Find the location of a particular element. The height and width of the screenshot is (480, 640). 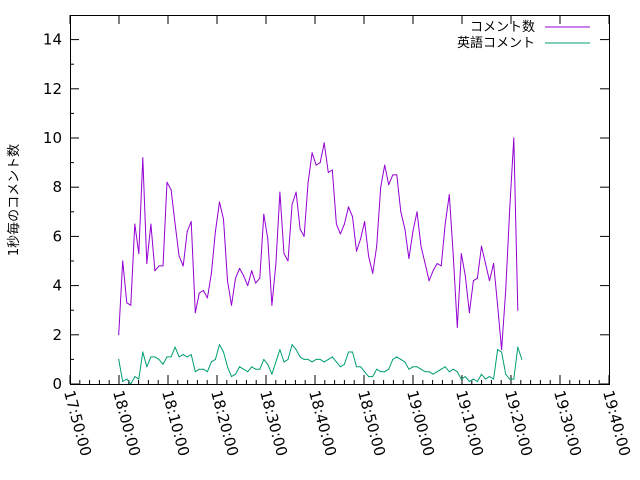

y-tick-label: 12 is located at coordinates (52, 89).